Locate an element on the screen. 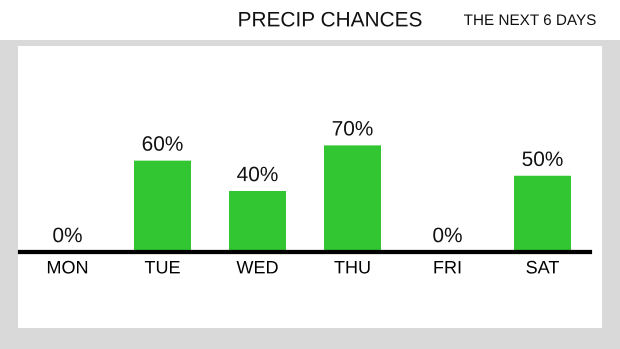 The image size is (620, 349). data-label: 50% is located at coordinates (542, 158).